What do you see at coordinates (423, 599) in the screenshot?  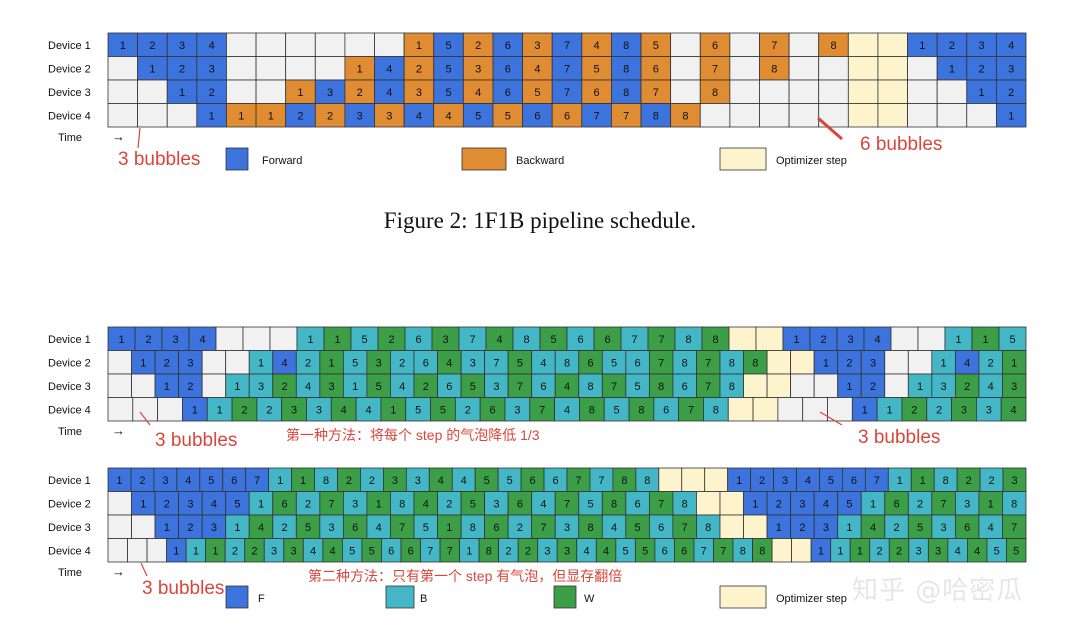 I see `legend-label-b: B` at bounding box center [423, 599].